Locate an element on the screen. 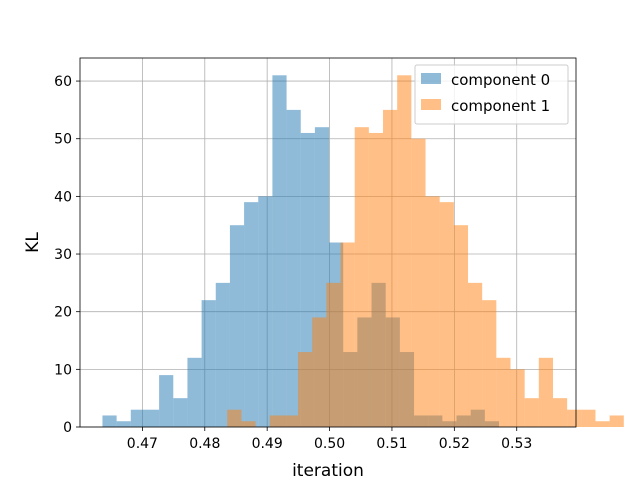 This screenshot has width=640, height=480. y-axis-ticks: 0 10 20 30 40 50 60 is located at coordinates (67, 255).